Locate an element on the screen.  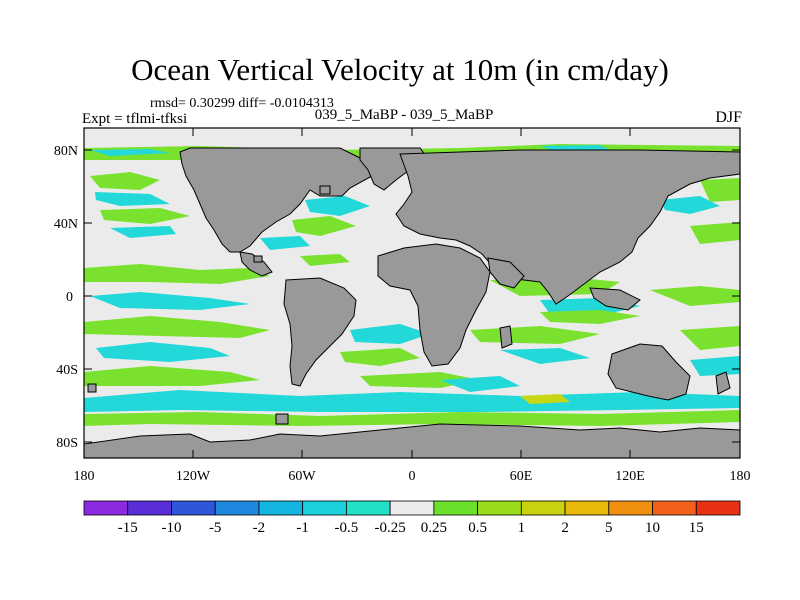
colorbar-label: 10 is located at coordinates (652, 528).